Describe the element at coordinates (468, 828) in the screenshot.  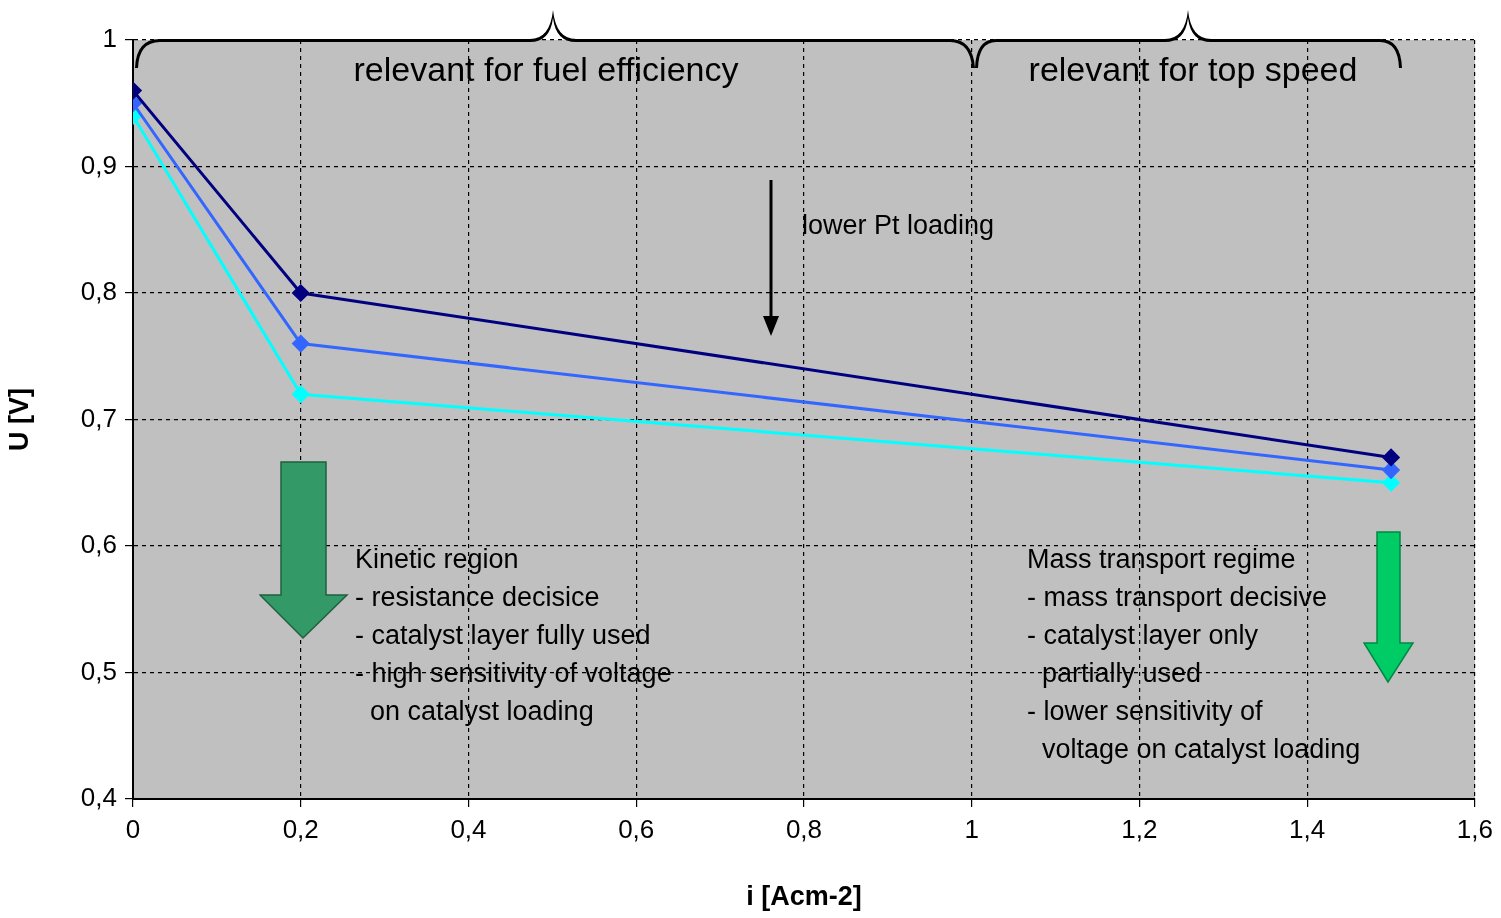
I see `x-tick-label: 0,4` at that location.